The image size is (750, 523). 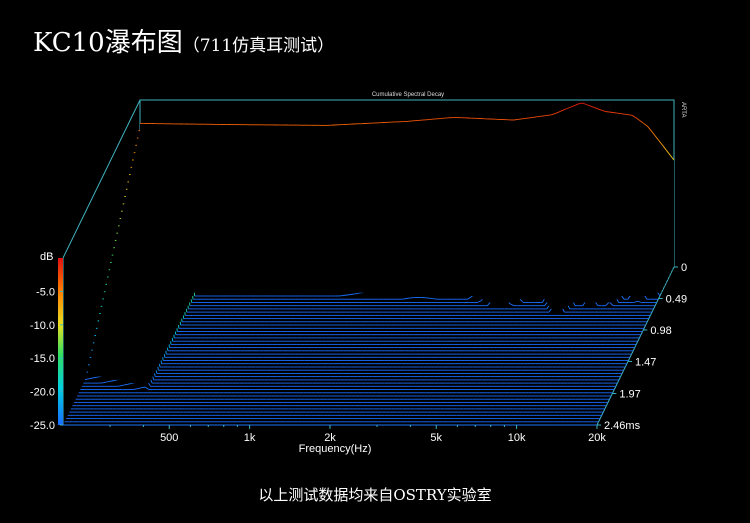 I want to click on page-title: KC10瀑布图（711仿真耳测试）, so click(x=183, y=44).